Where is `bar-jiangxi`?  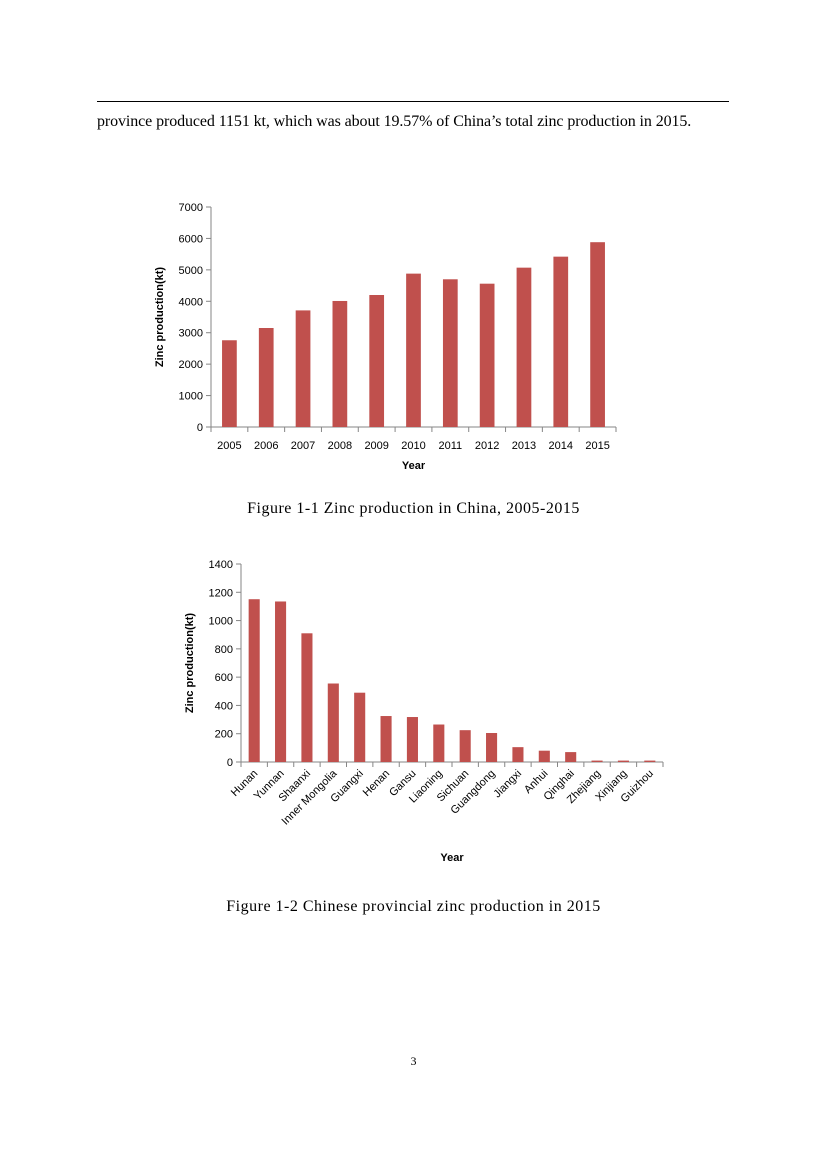 bar-jiangxi is located at coordinates (518, 754).